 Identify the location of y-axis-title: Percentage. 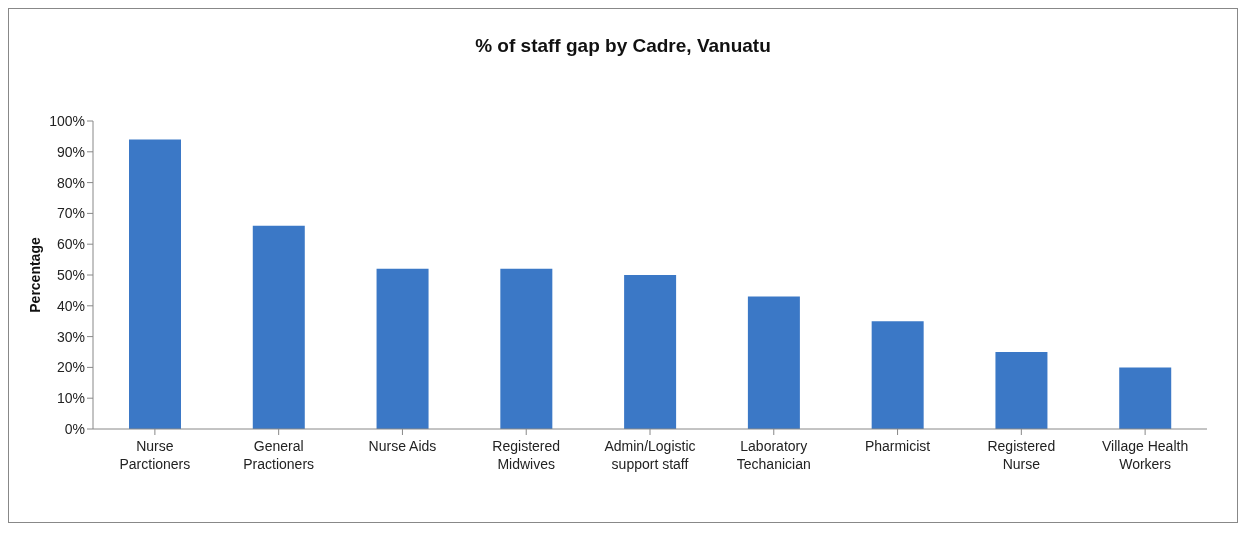
(34, 275).